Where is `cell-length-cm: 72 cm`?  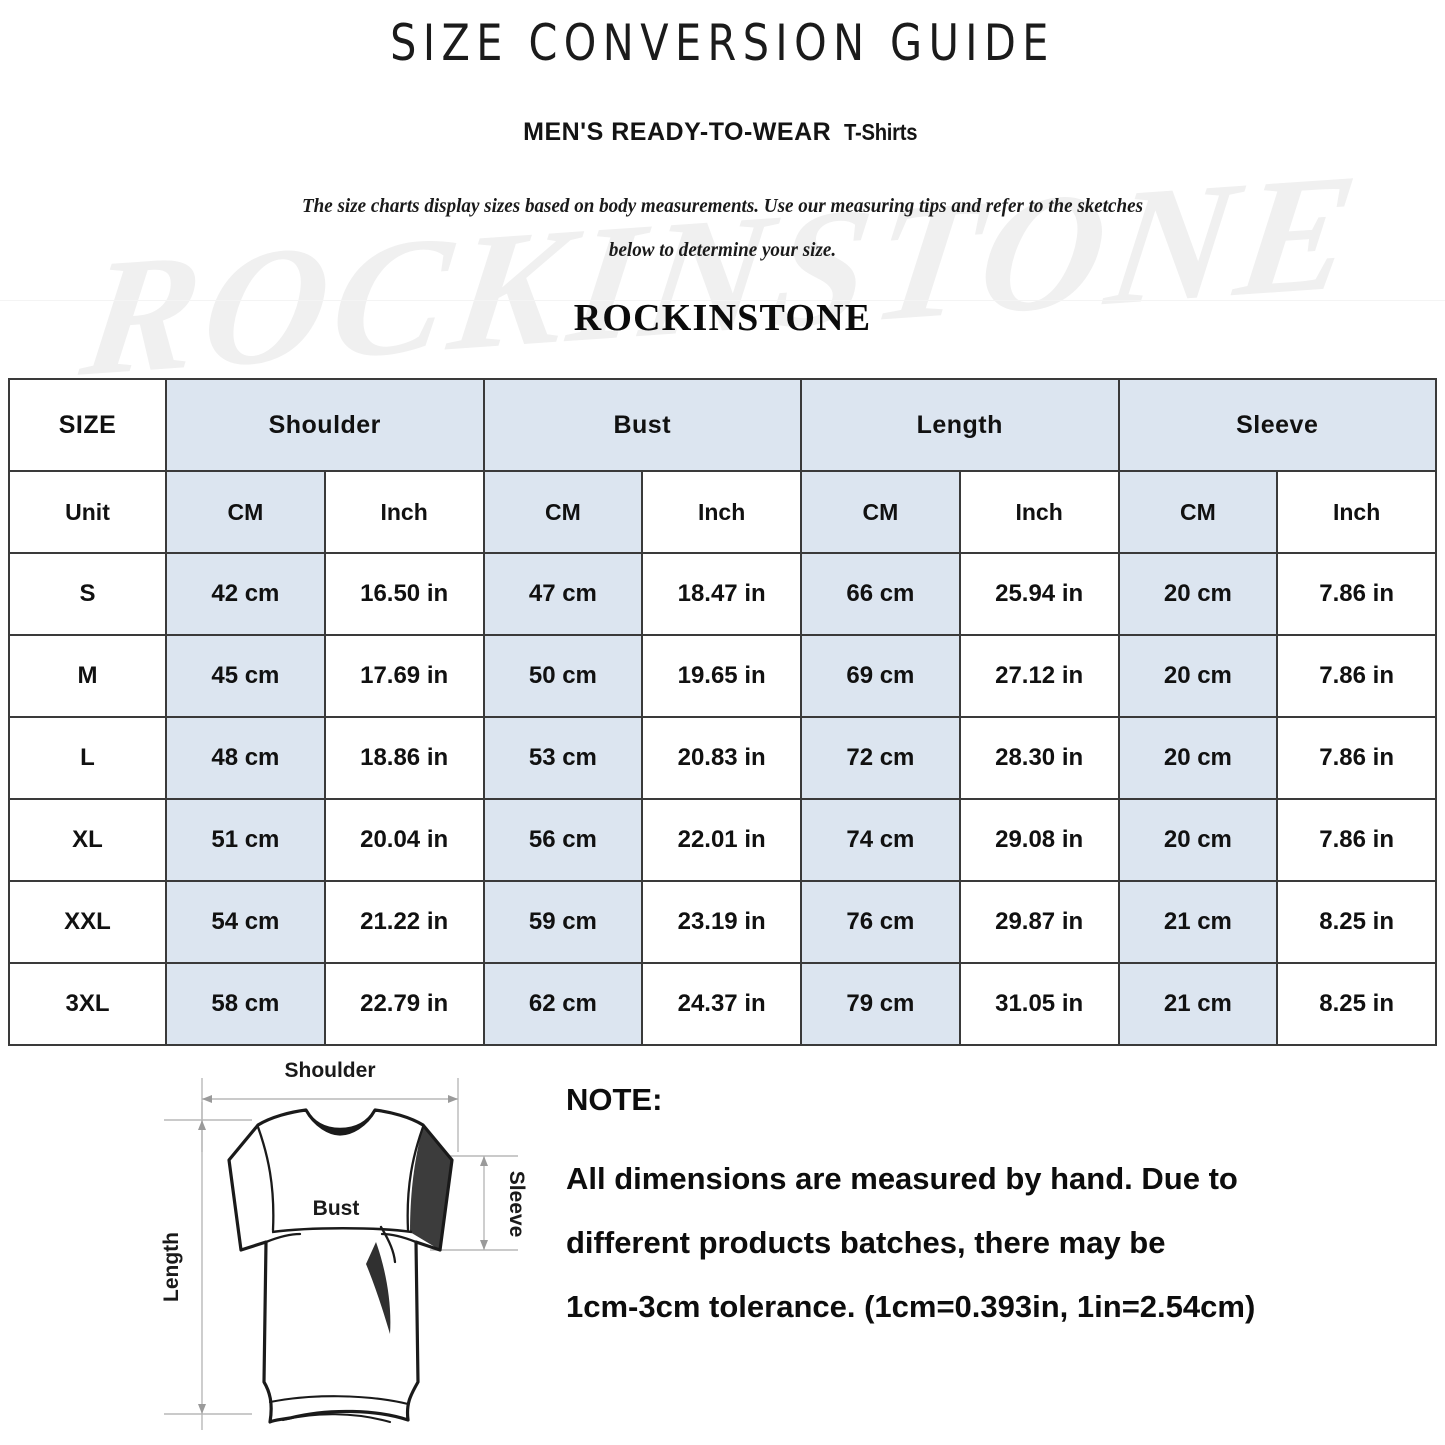
cell-length-cm: 72 cm is located at coordinates (880, 758).